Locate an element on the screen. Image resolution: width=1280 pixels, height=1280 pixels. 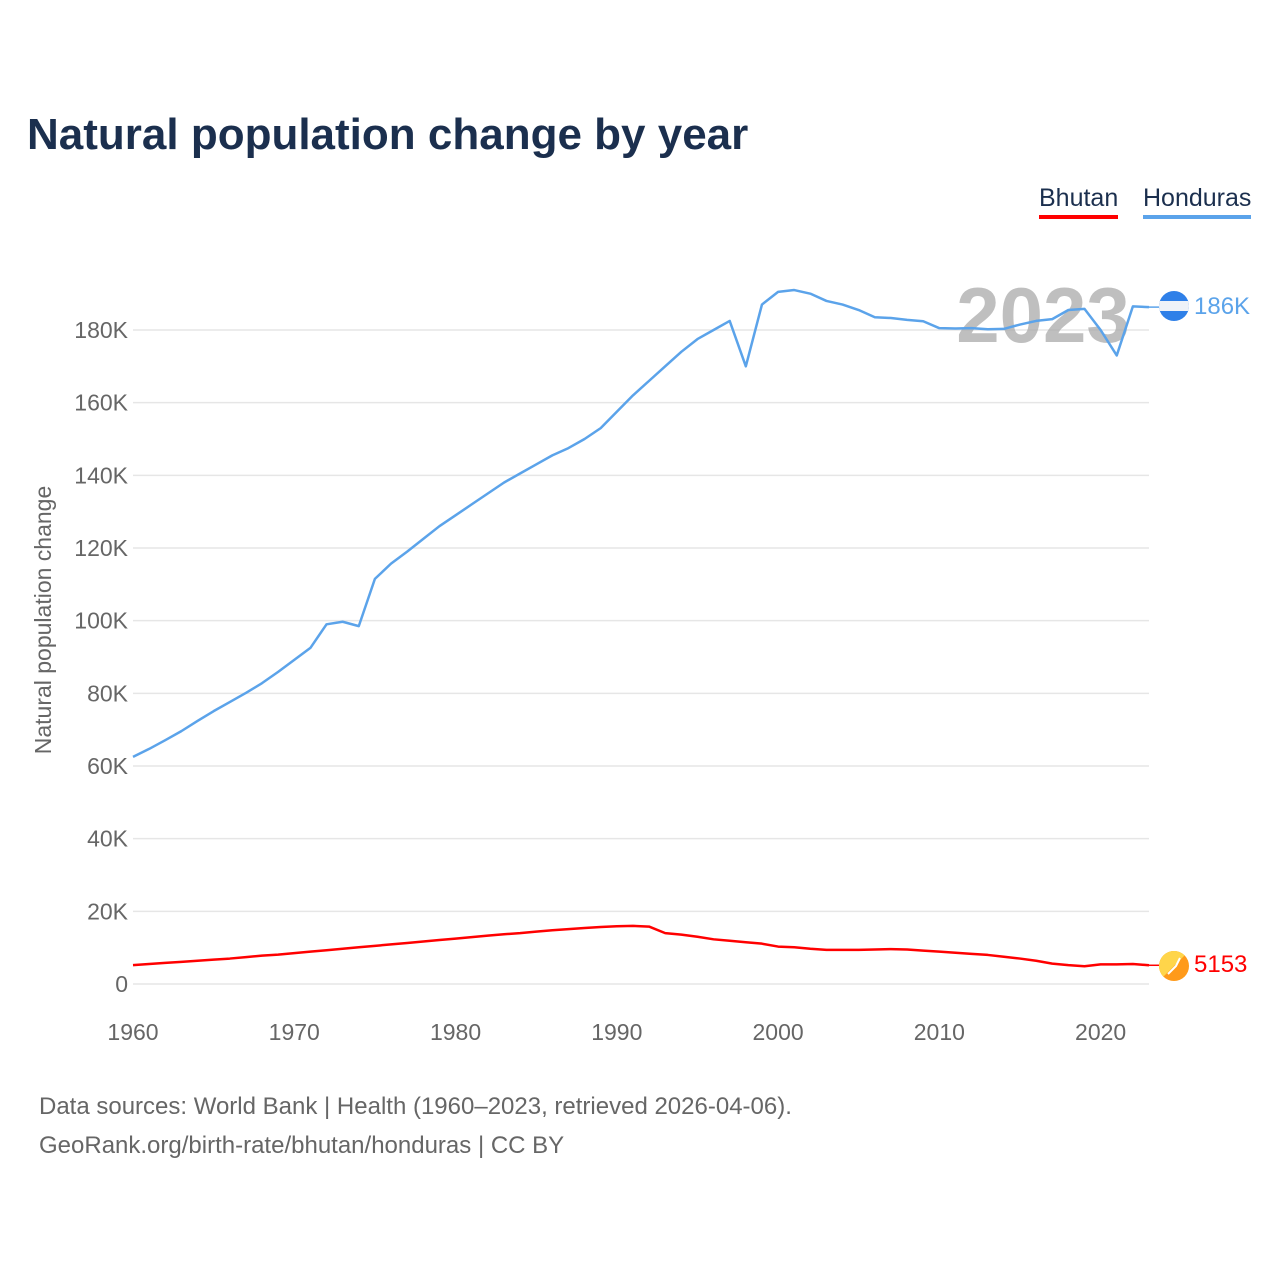
x-tick-label: 2000 is located at coordinates (777, 1032).